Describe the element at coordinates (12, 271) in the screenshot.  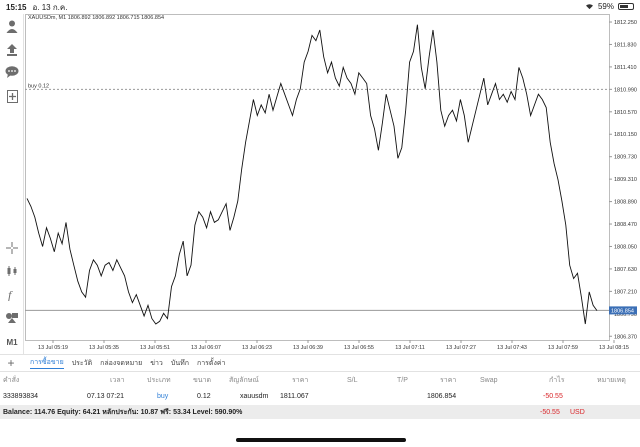
I see `candles-icon` at that location.